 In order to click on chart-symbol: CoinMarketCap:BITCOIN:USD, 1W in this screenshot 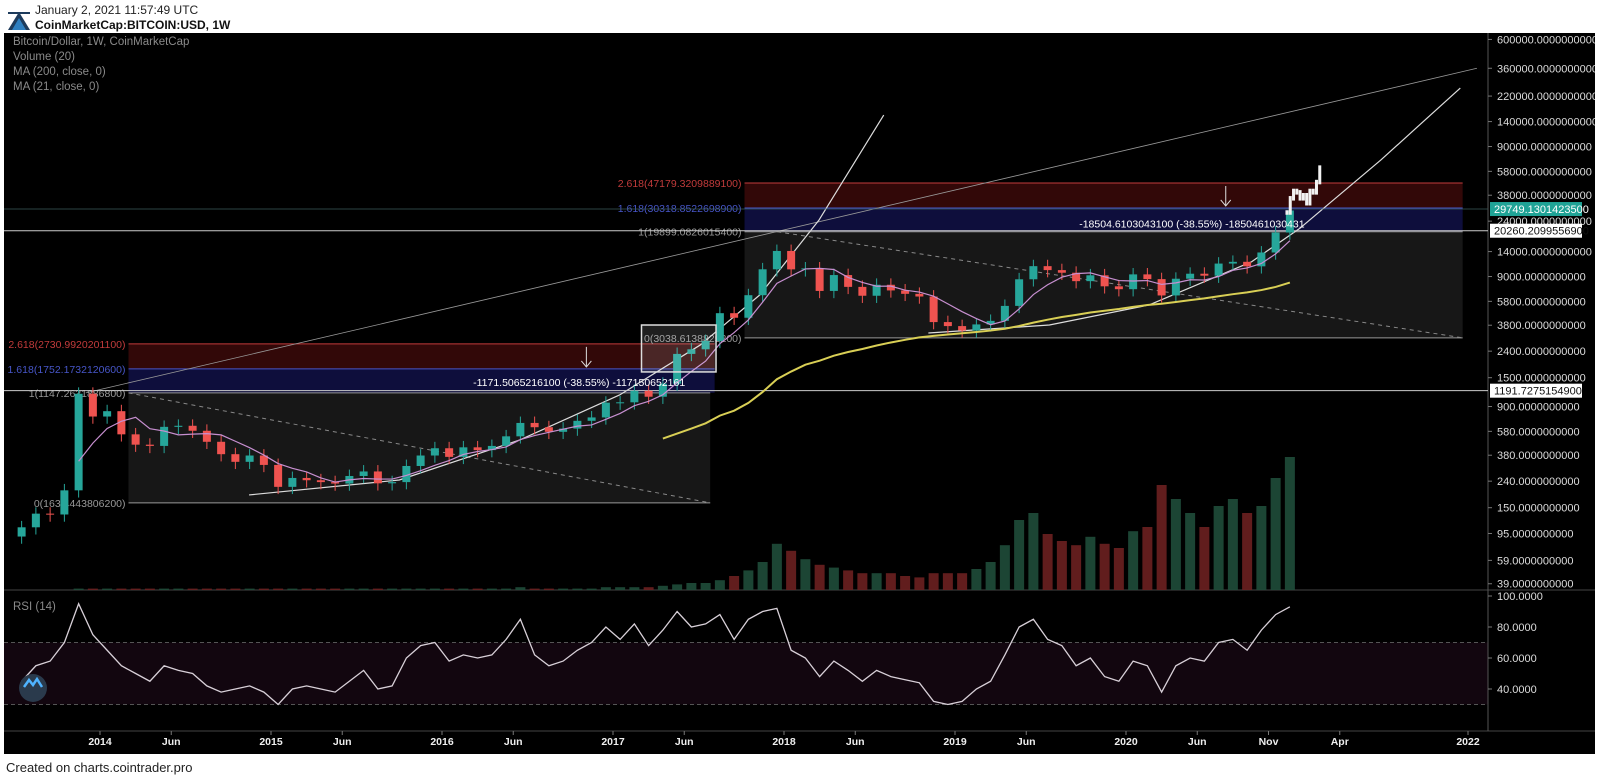, I will do `click(133, 25)`.